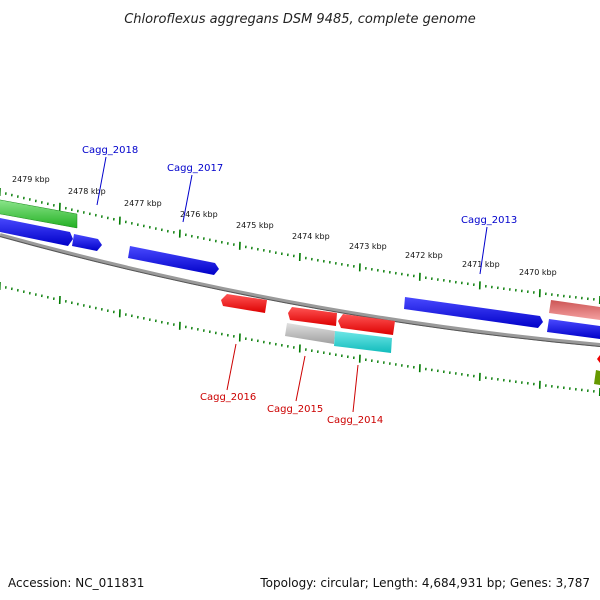 The height and width of the screenshot is (600, 600). What do you see at coordinates (228, 397) in the screenshot?
I see `gene-label-reverse: Cagg_2016` at bounding box center [228, 397].